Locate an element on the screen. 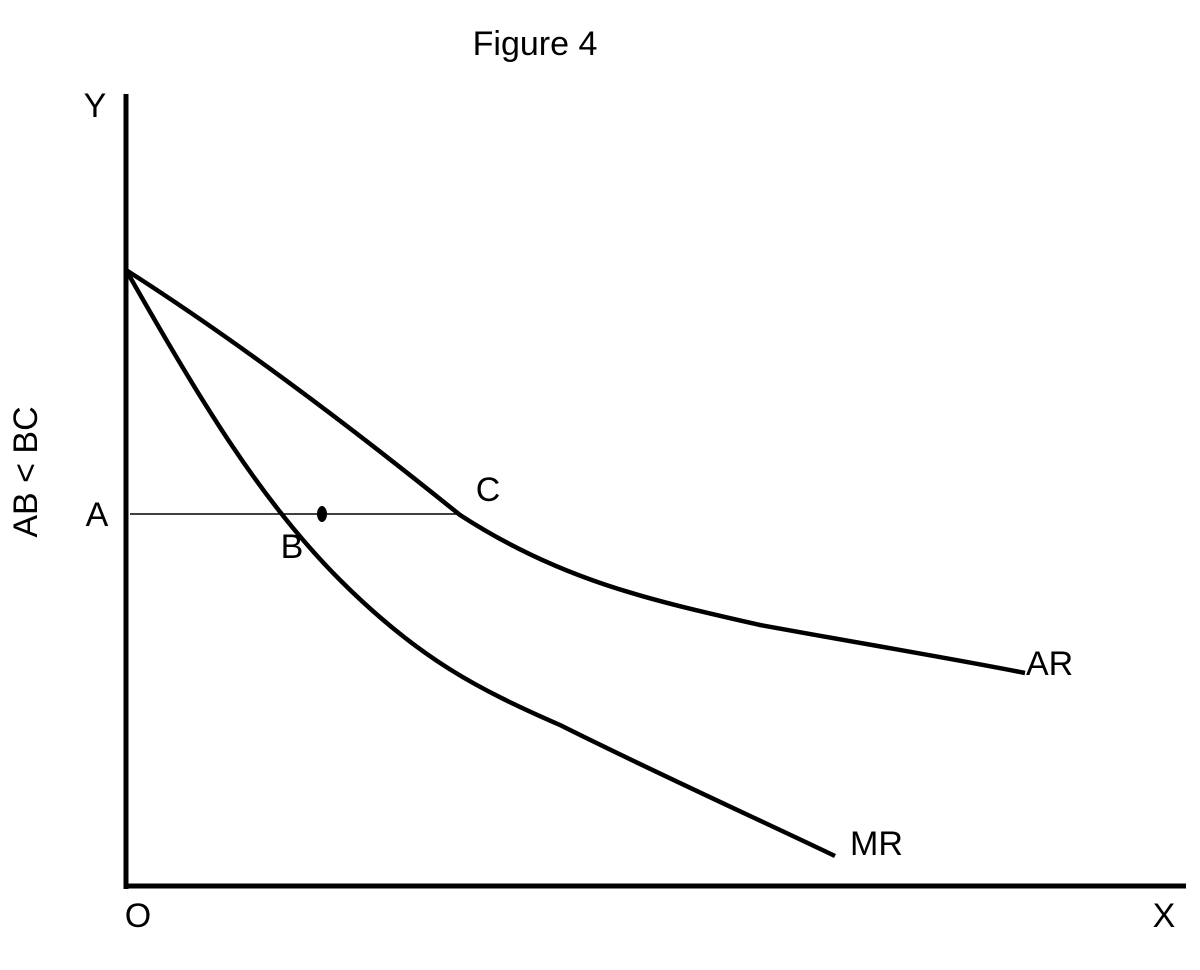 Image resolution: width=1200 pixels, height=970 pixels. x-axis-label: X is located at coordinates (1164, 916).